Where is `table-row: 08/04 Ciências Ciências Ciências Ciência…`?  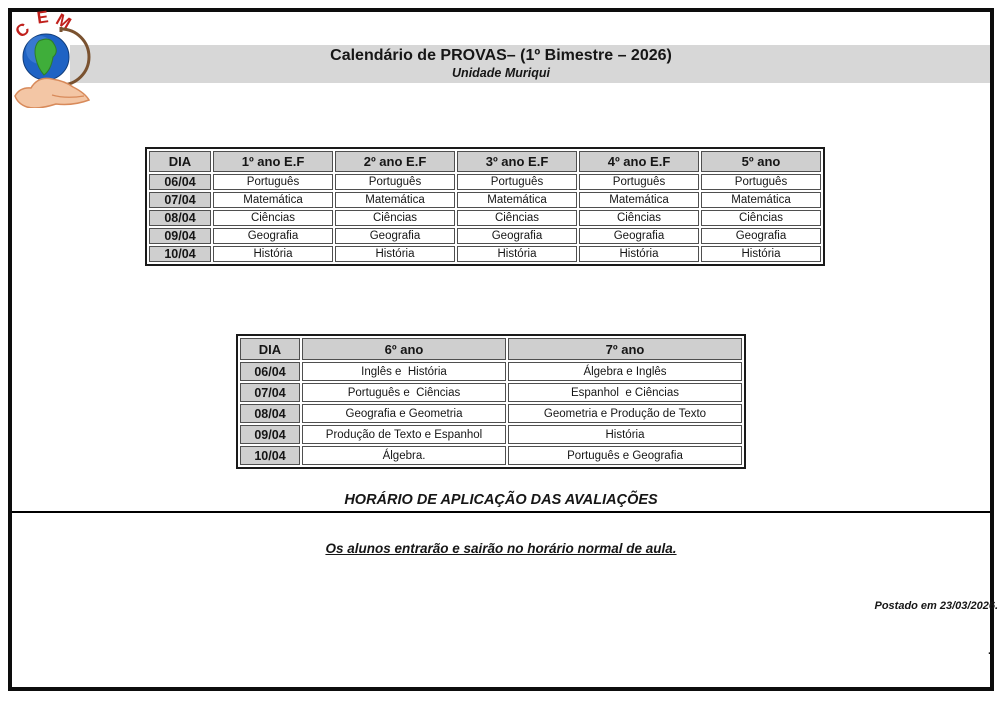
table-row: 08/04 Ciências Ciências Ciências Ciência… is located at coordinates (485, 218).